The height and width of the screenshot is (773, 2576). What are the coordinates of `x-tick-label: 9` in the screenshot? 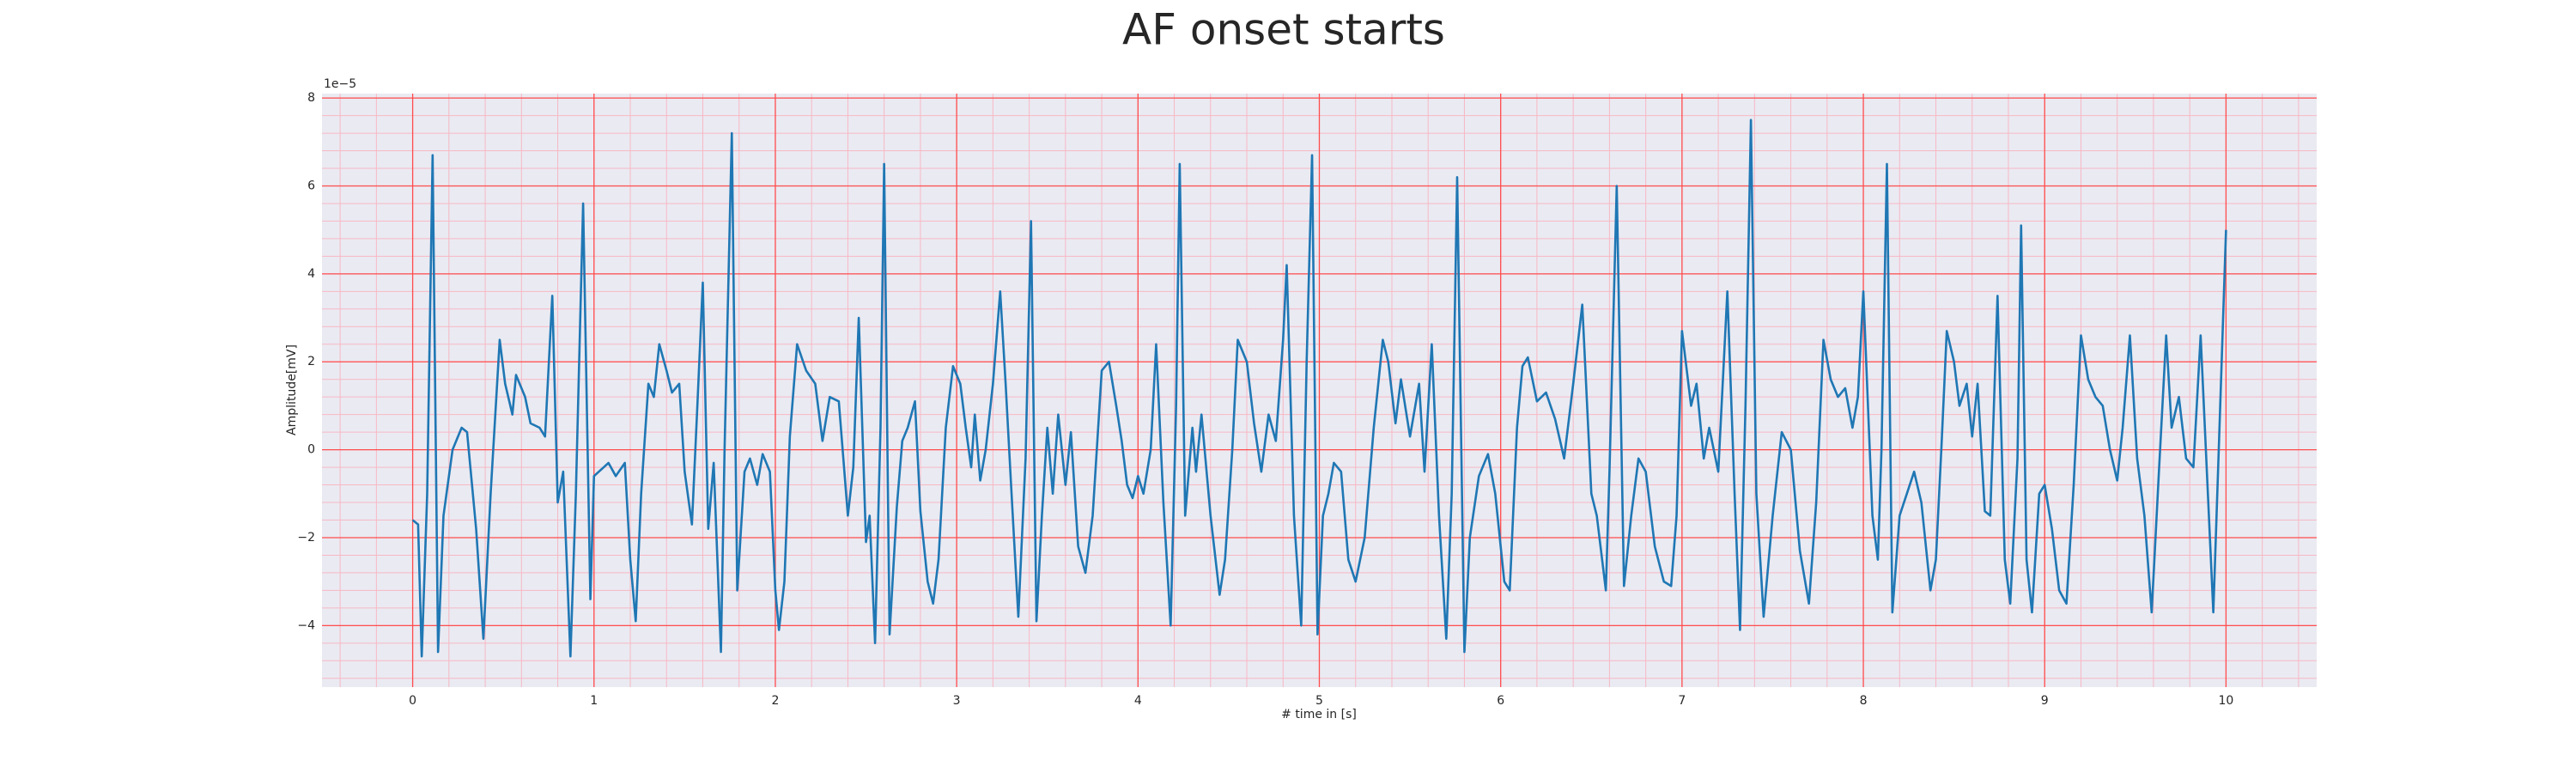 It's located at (2045, 701).